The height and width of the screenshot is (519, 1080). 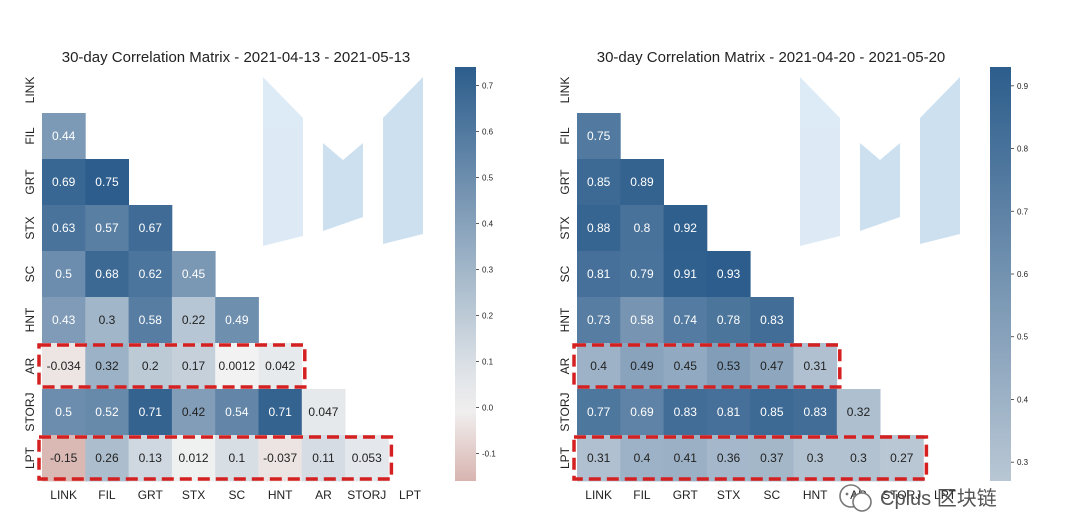 What do you see at coordinates (642, 274) in the screenshot?
I see `cell-value-label: 0.79` at bounding box center [642, 274].